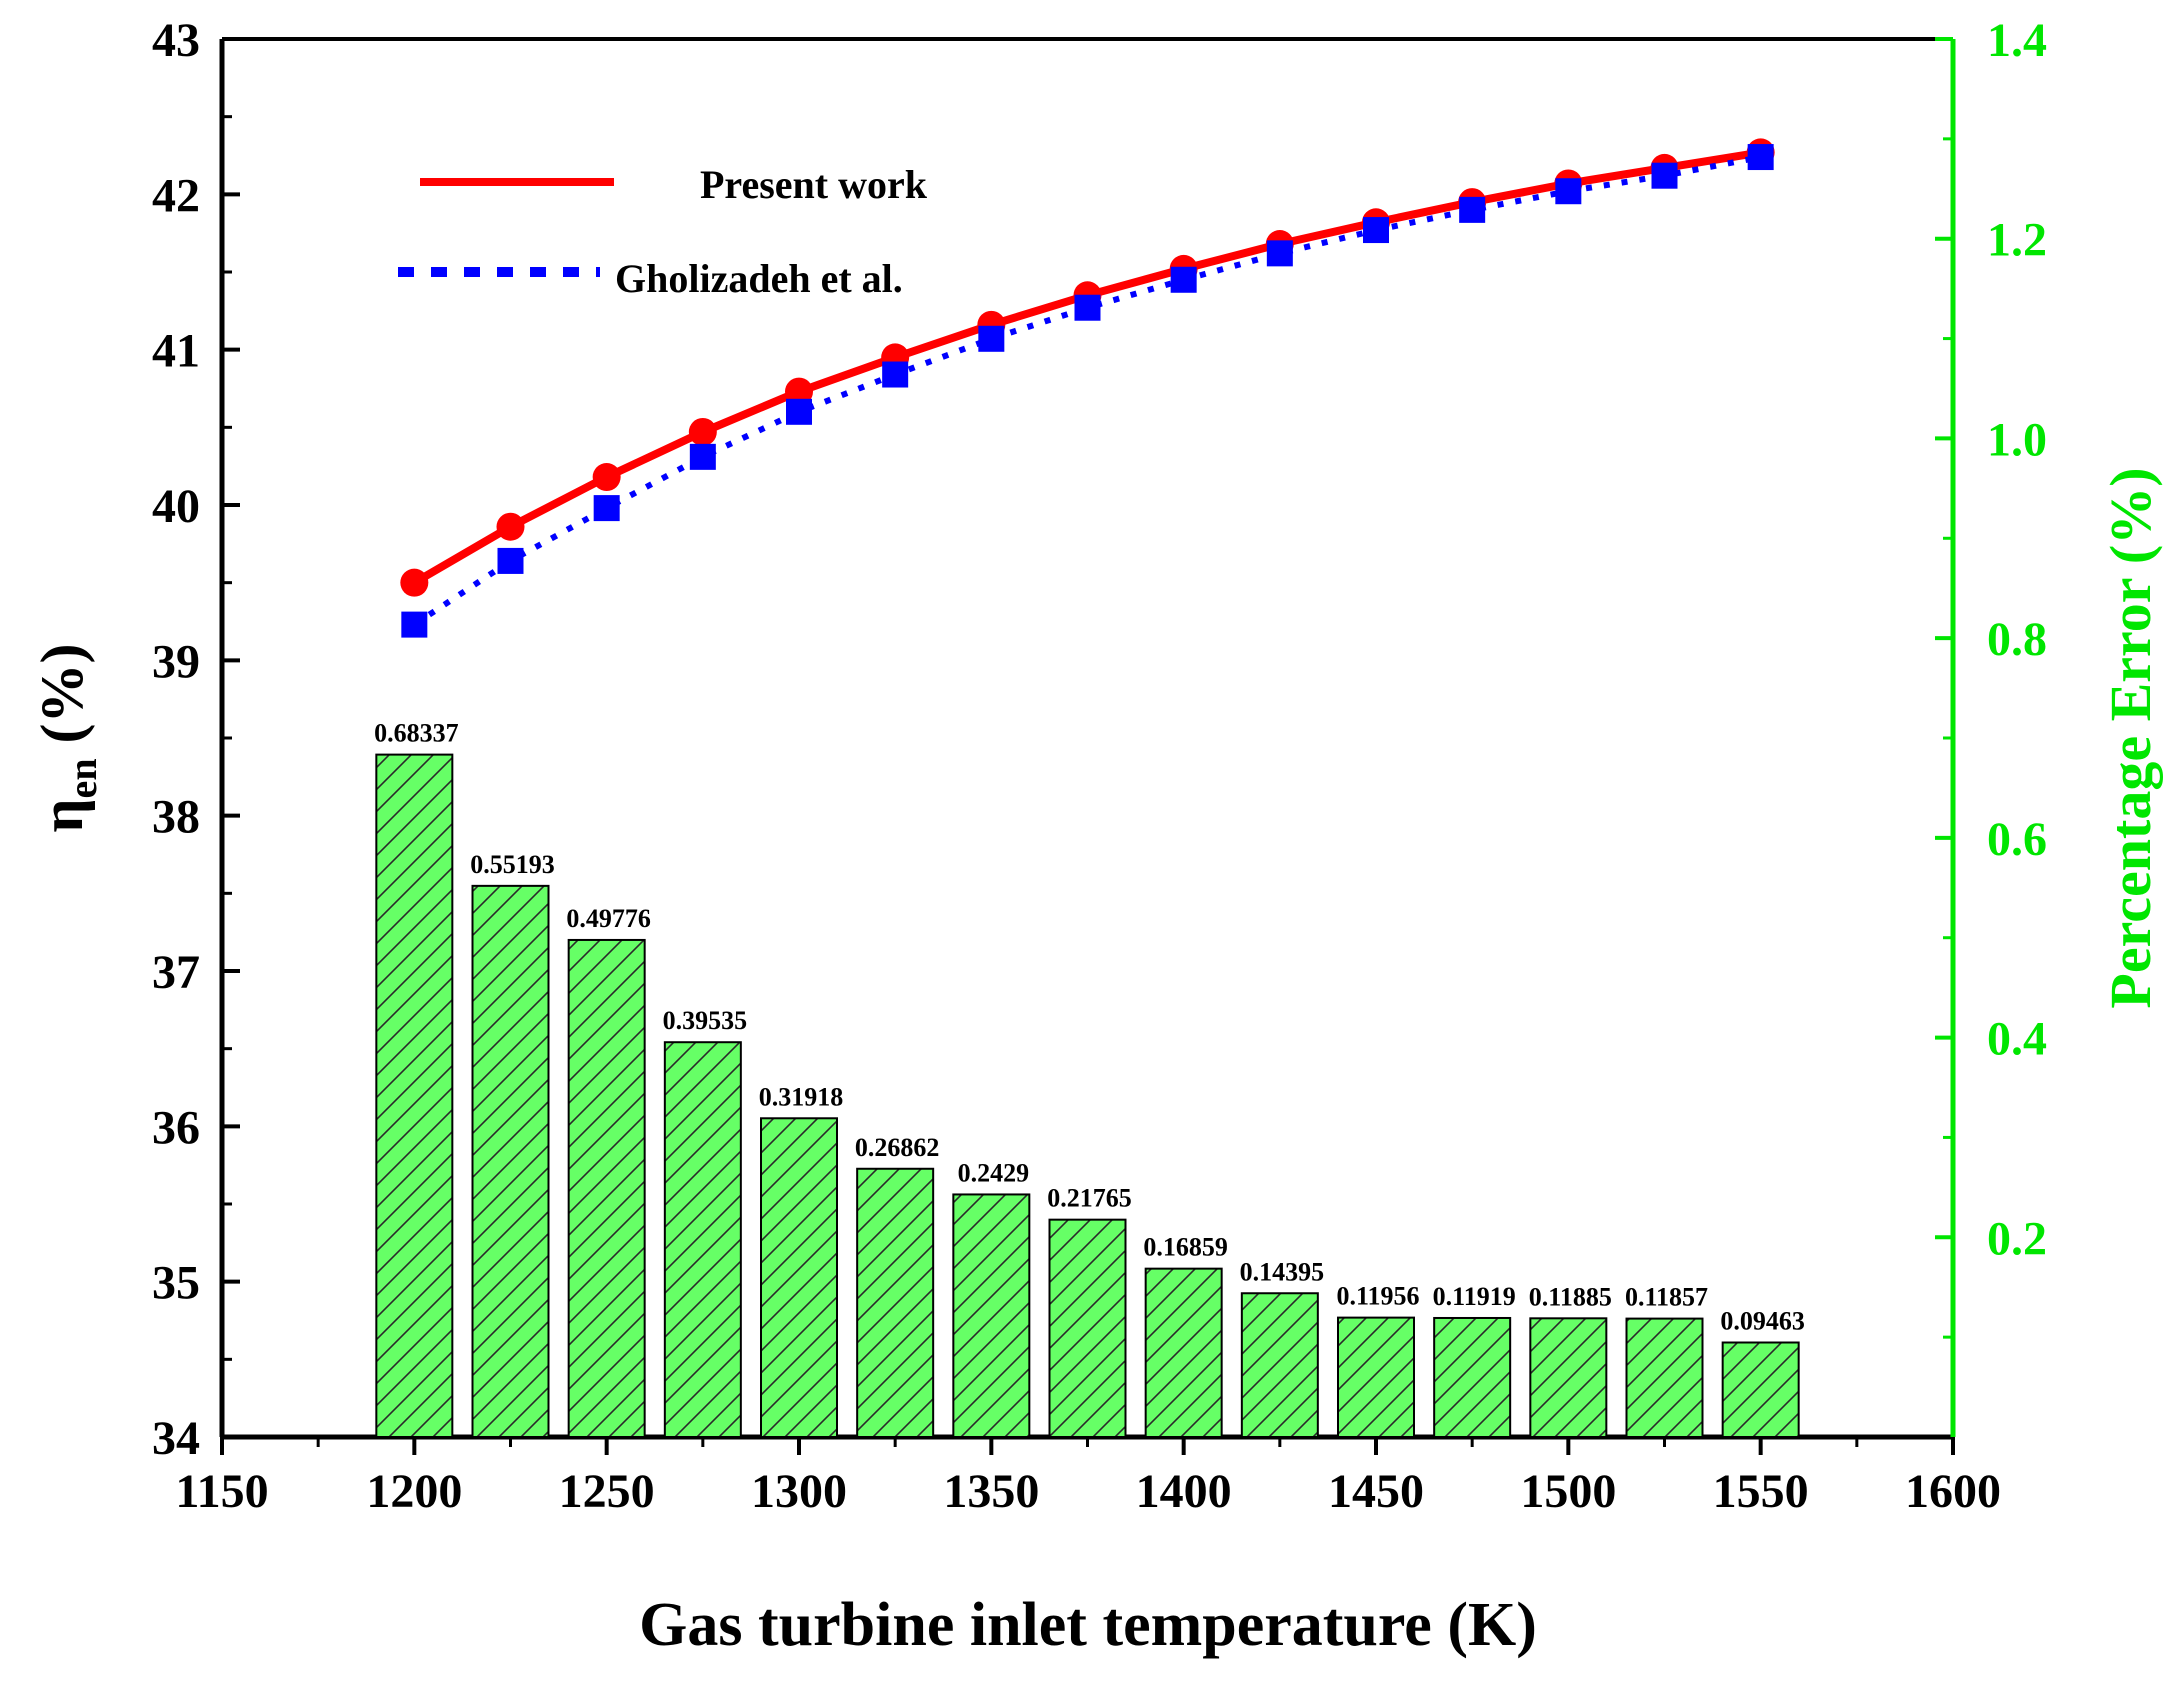 This screenshot has width=2184, height=1683. What do you see at coordinates (221, 1491) in the screenshot?
I see `x-tick-label-1150: 1150` at bounding box center [221, 1491].